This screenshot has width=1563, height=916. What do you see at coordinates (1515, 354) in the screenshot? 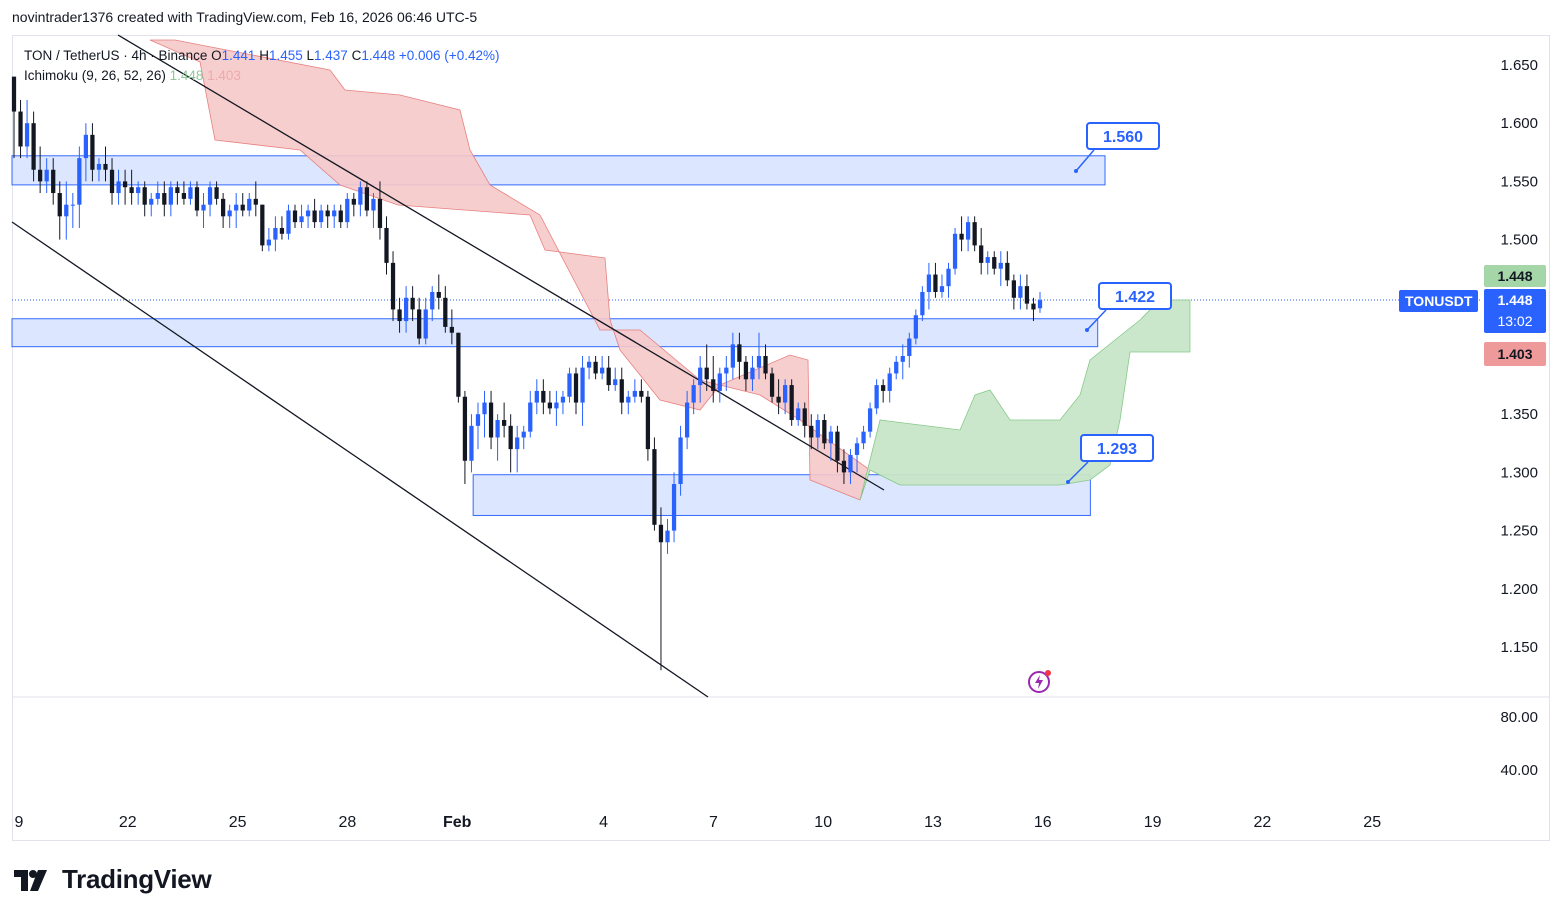
I see `base-line-tag: 1.403` at bounding box center [1515, 354].